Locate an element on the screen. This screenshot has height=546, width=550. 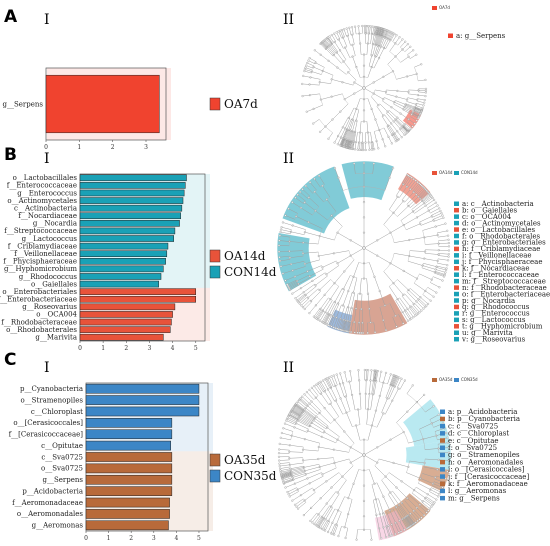
taxa-label: f: o__Rhodobacterales is located at coordinates (501, 236).